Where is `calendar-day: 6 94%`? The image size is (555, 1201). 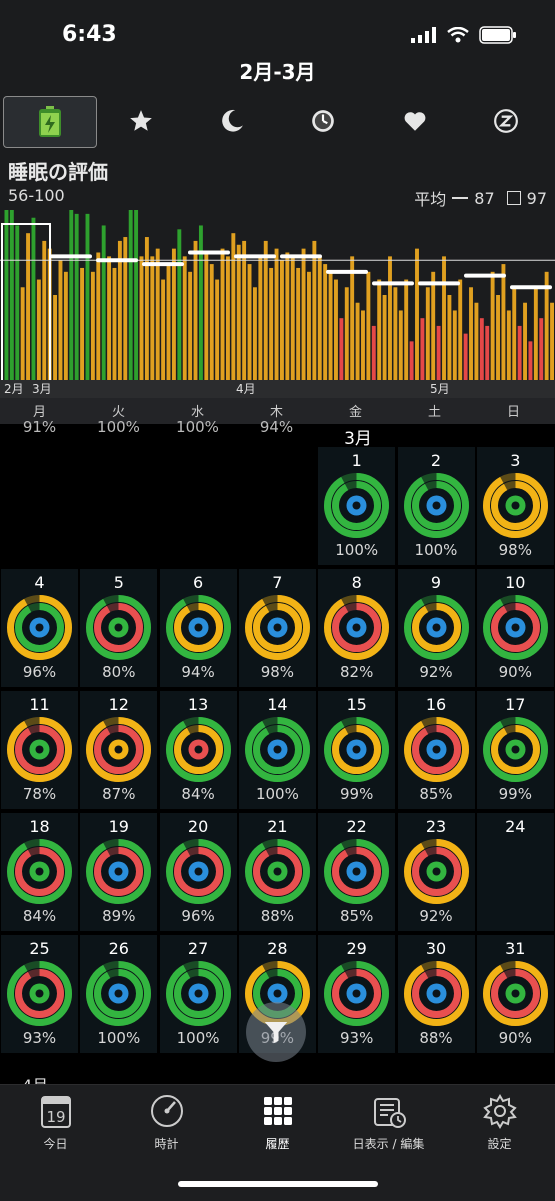
calendar-day: 6 94% is located at coordinates (198, 628).